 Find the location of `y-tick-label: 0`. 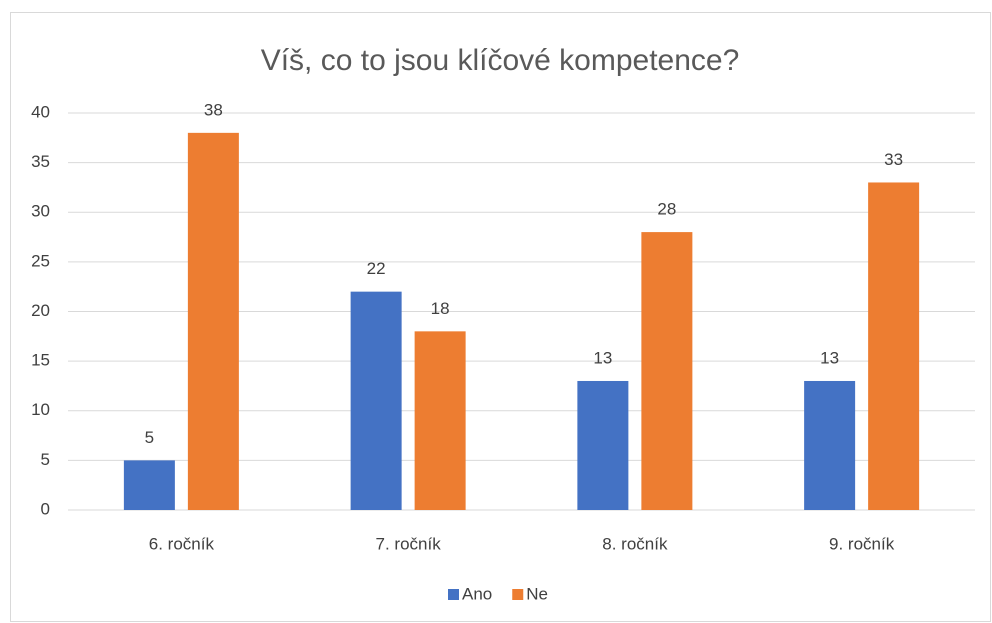

y-tick-label: 0 is located at coordinates (45, 508).